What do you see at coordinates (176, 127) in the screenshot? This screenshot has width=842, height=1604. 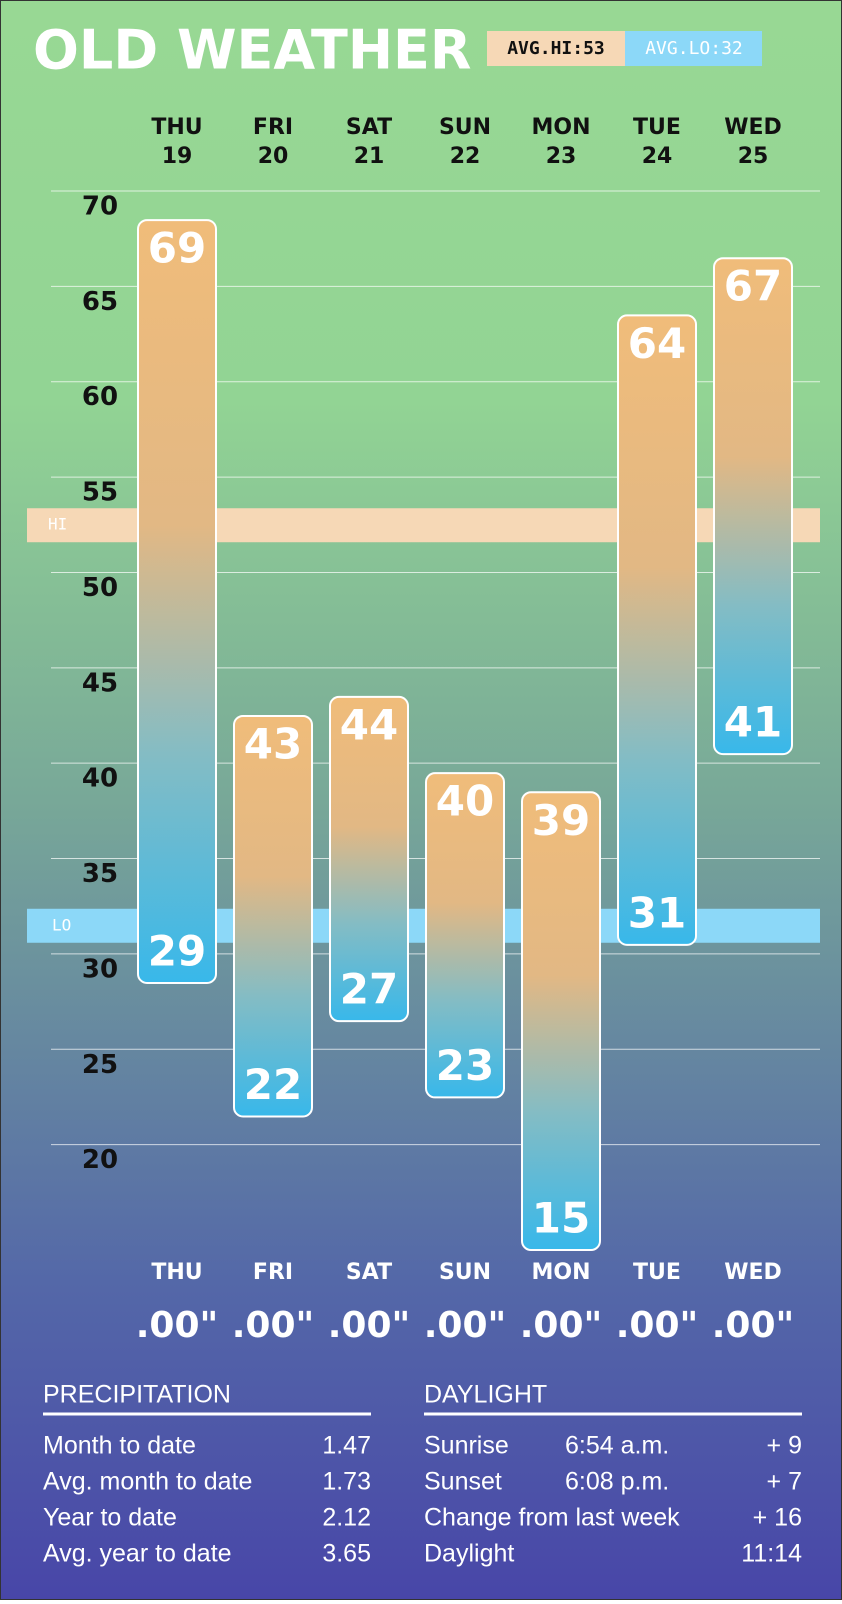 I see `day-header: THU` at bounding box center [176, 127].